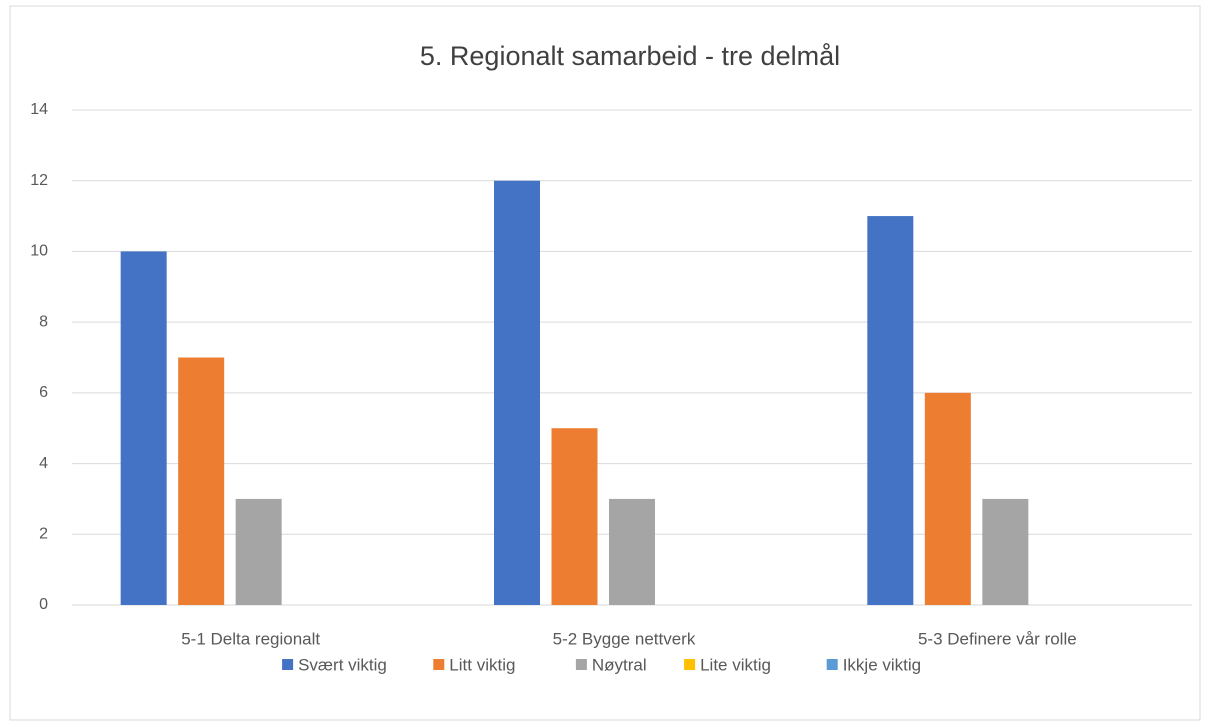 The image size is (1210, 728). What do you see at coordinates (342, 664) in the screenshot?
I see `legend-label: Svært viktig` at bounding box center [342, 664].